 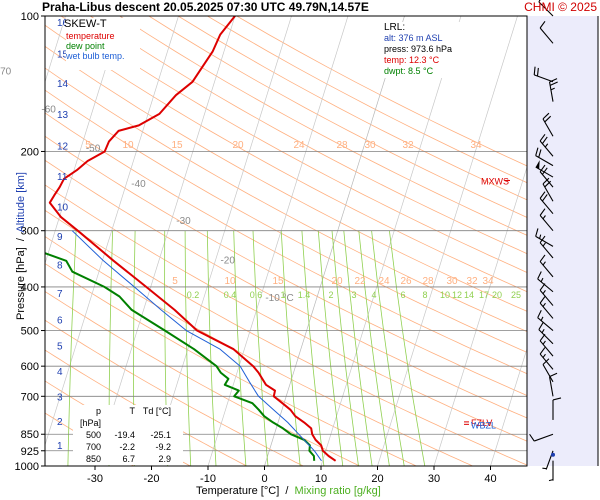 What do you see at coordinates (360, 281) in the screenshot?
I see `mixing-ratio-label: 22` at bounding box center [360, 281].